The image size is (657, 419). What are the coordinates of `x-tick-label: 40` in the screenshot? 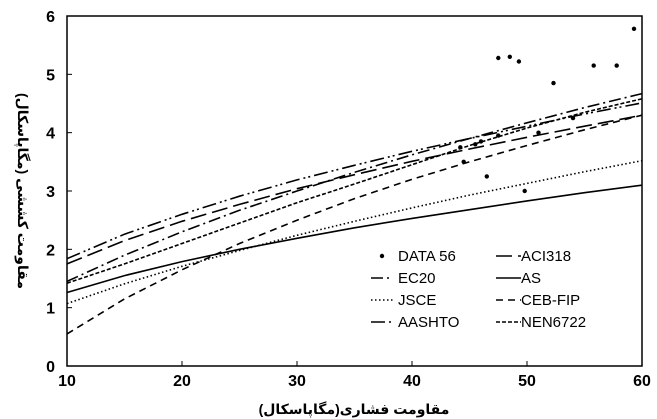 It's located at (412, 381).